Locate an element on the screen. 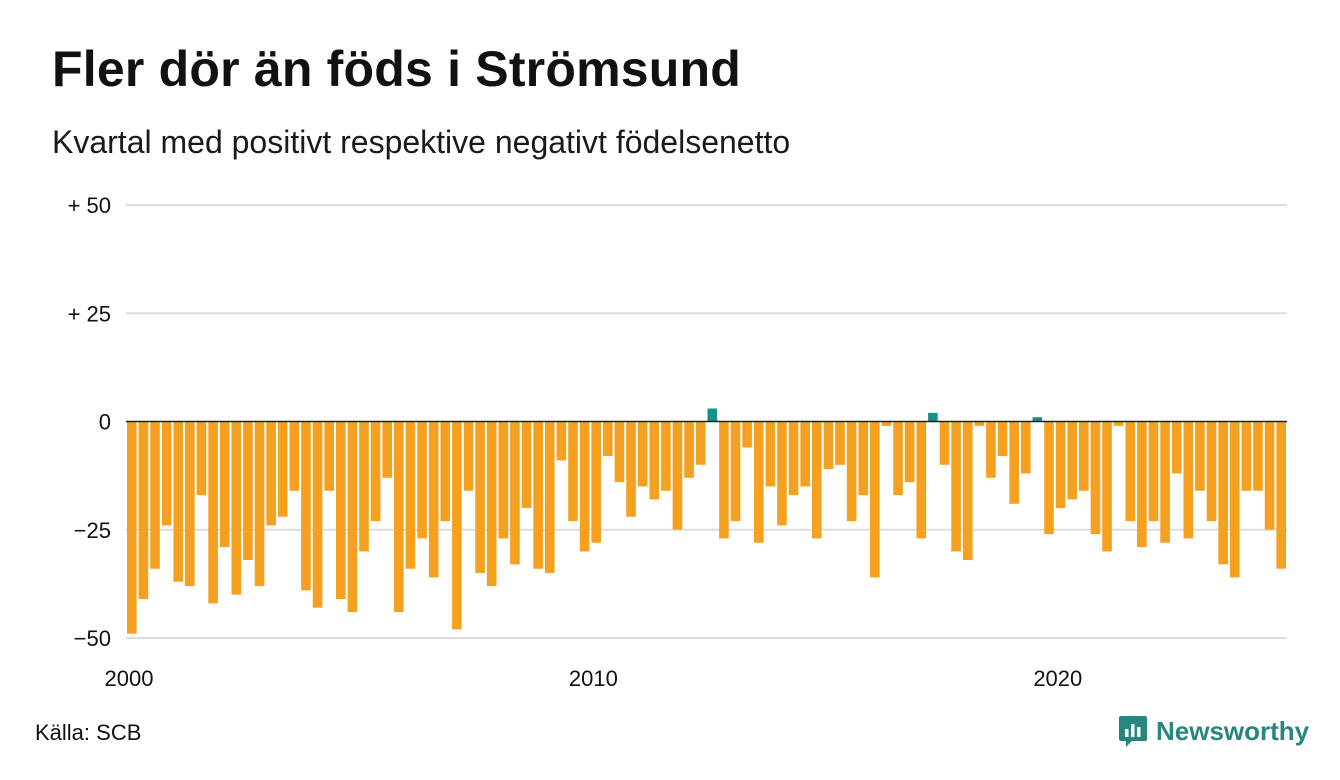 The height and width of the screenshot is (780, 1340). brand-name: Newsworthy is located at coordinates (1233, 730).